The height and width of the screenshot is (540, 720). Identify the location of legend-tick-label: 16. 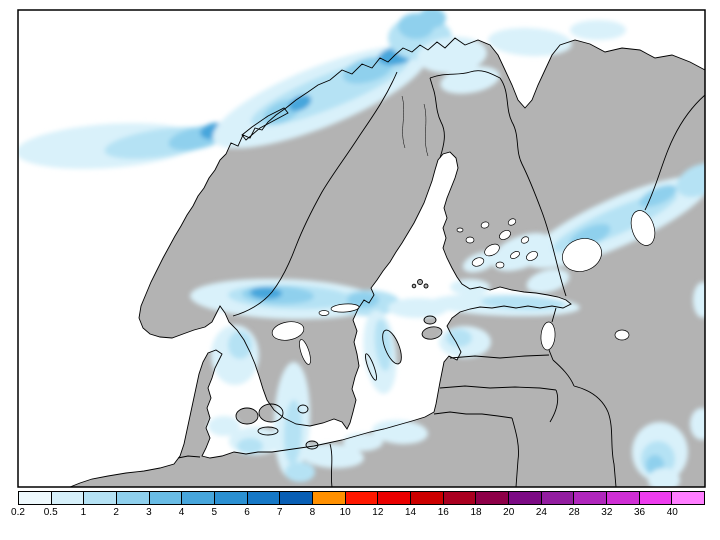
(443, 512).